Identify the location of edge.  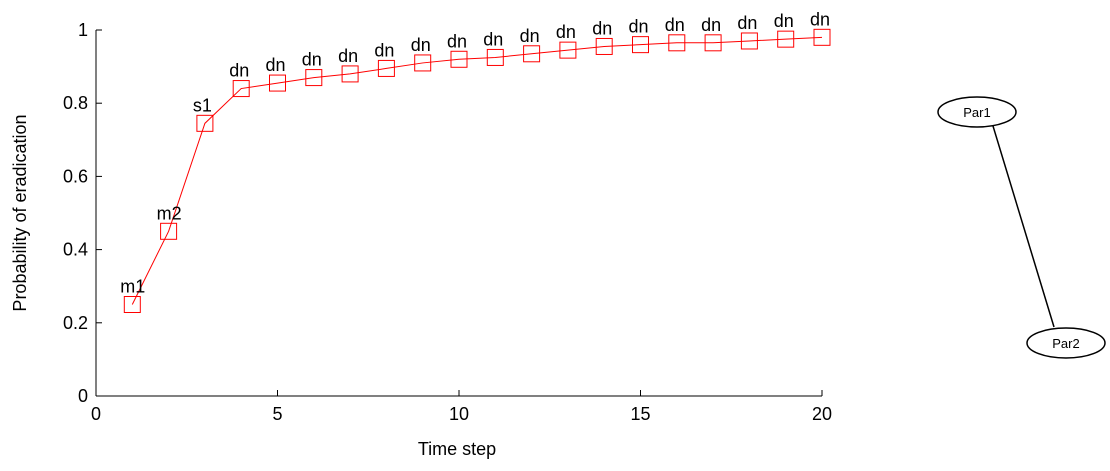
(1023, 226).